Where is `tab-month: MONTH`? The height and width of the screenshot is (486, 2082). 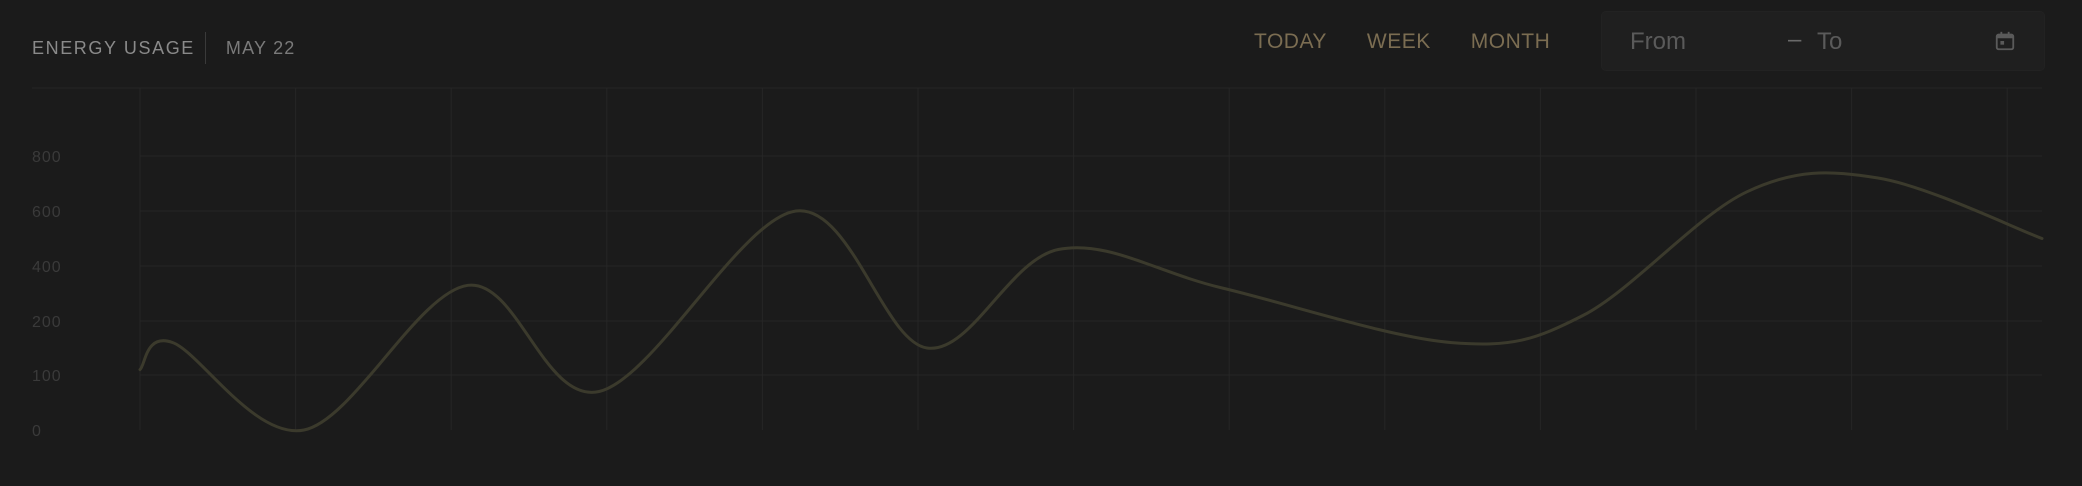
tab-month: MONTH is located at coordinates (1510, 41).